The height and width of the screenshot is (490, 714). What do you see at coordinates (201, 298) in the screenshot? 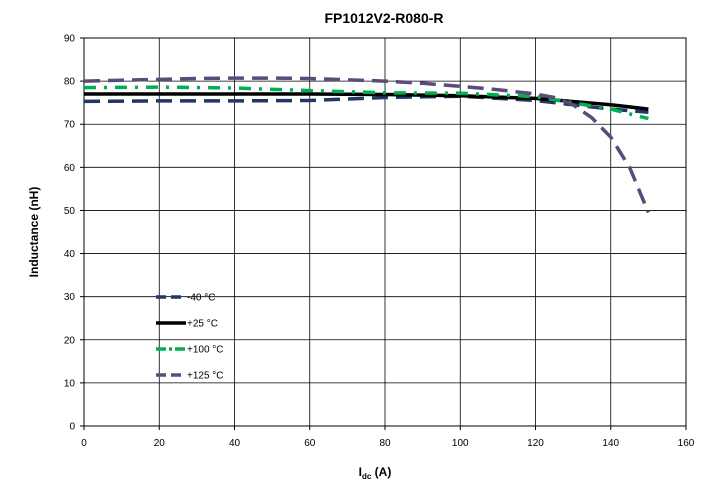
I see `legend-label-0: -40 °C` at bounding box center [201, 298].